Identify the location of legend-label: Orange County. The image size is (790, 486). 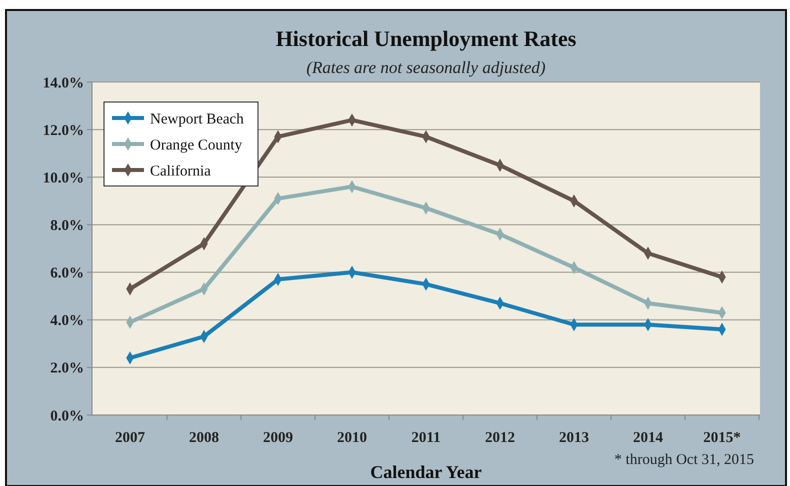
(196, 145).